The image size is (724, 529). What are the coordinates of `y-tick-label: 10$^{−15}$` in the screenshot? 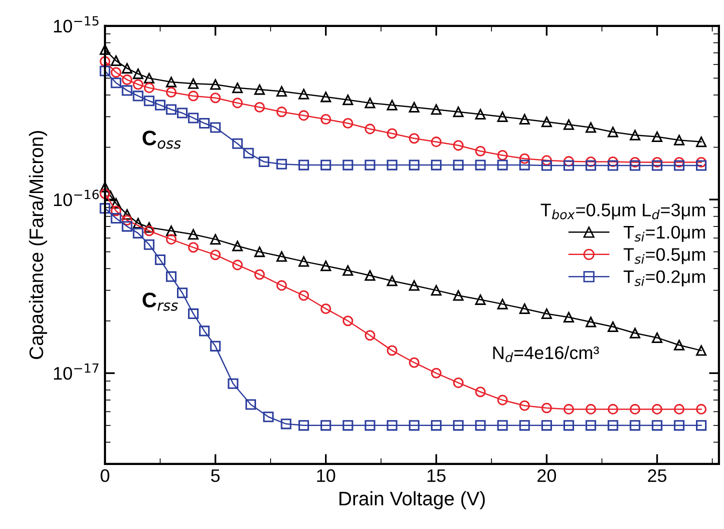 It's located at (76, 24).